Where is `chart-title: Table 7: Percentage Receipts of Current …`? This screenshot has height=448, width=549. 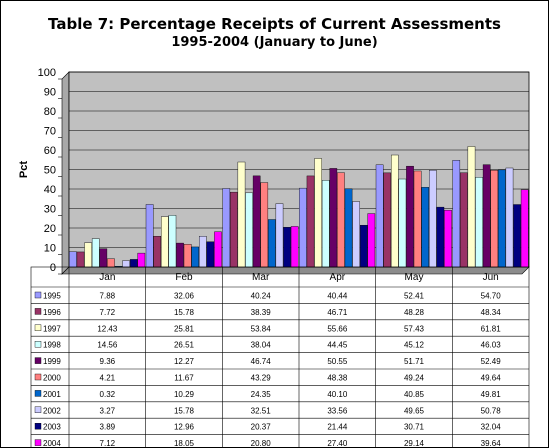 chart-title: Table 7: Percentage Receipts of Current … is located at coordinates (274, 33).